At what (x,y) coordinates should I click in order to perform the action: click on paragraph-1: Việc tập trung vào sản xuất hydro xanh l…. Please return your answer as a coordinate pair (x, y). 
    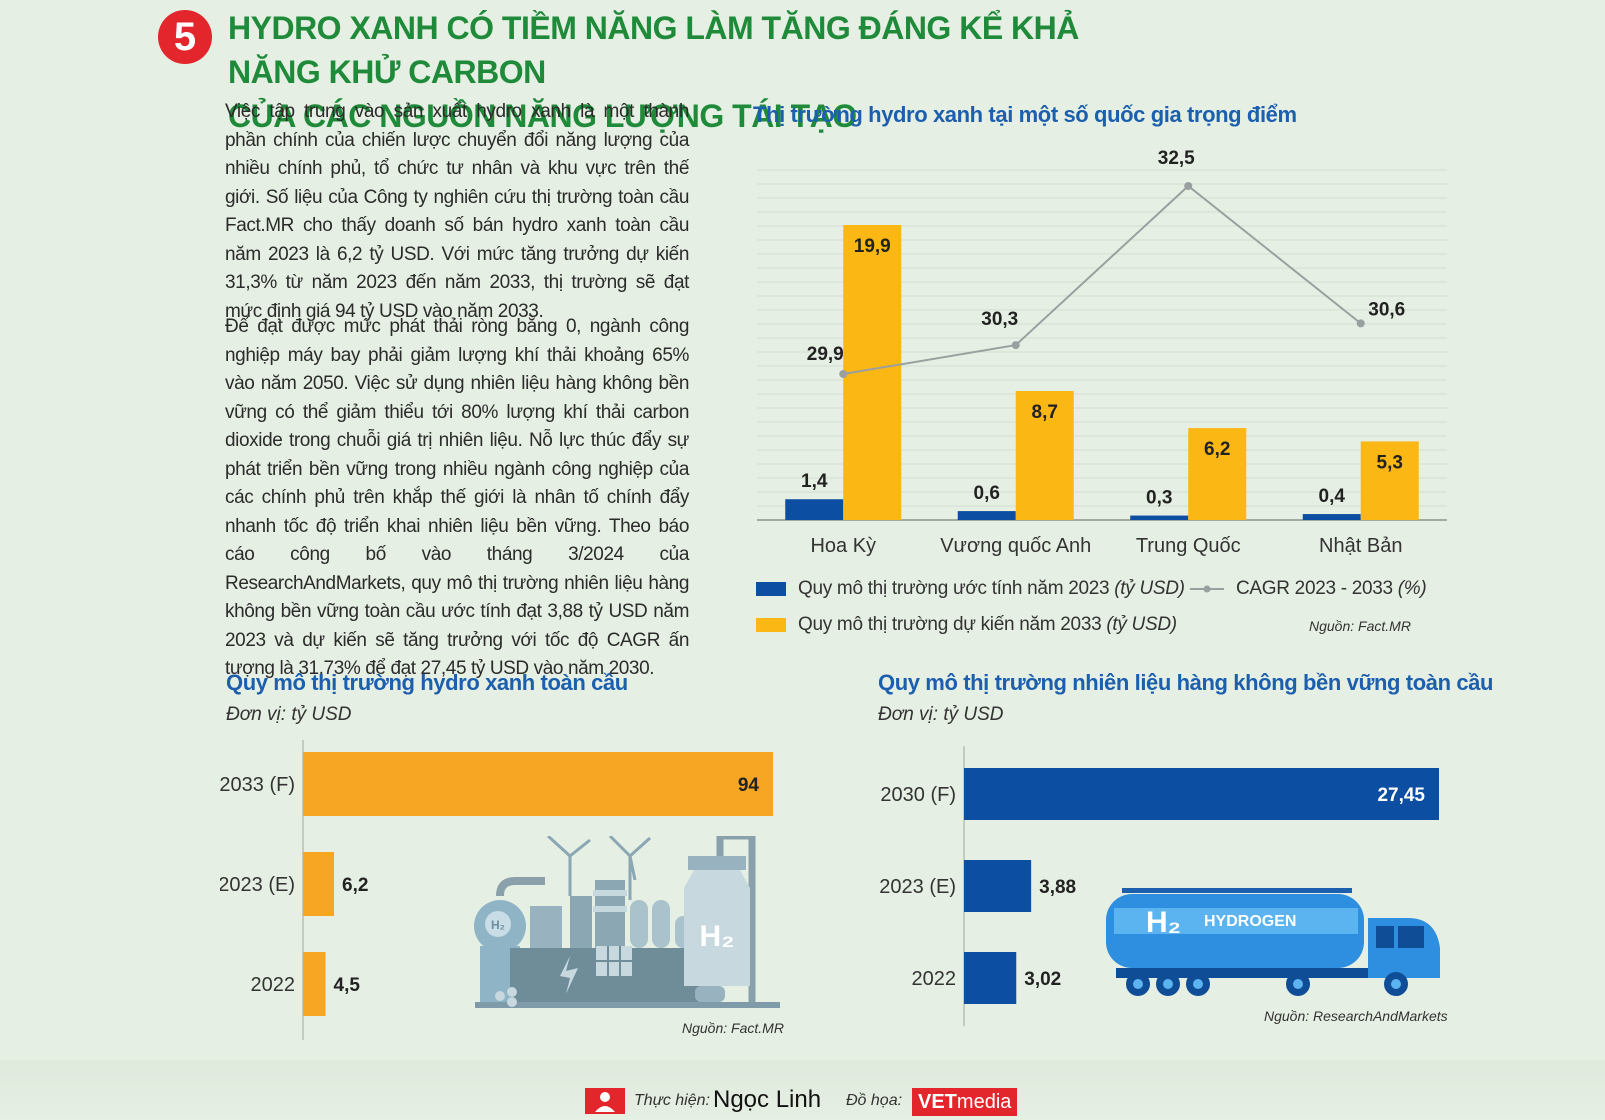
    Looking at the image, I should click on (457, 211).